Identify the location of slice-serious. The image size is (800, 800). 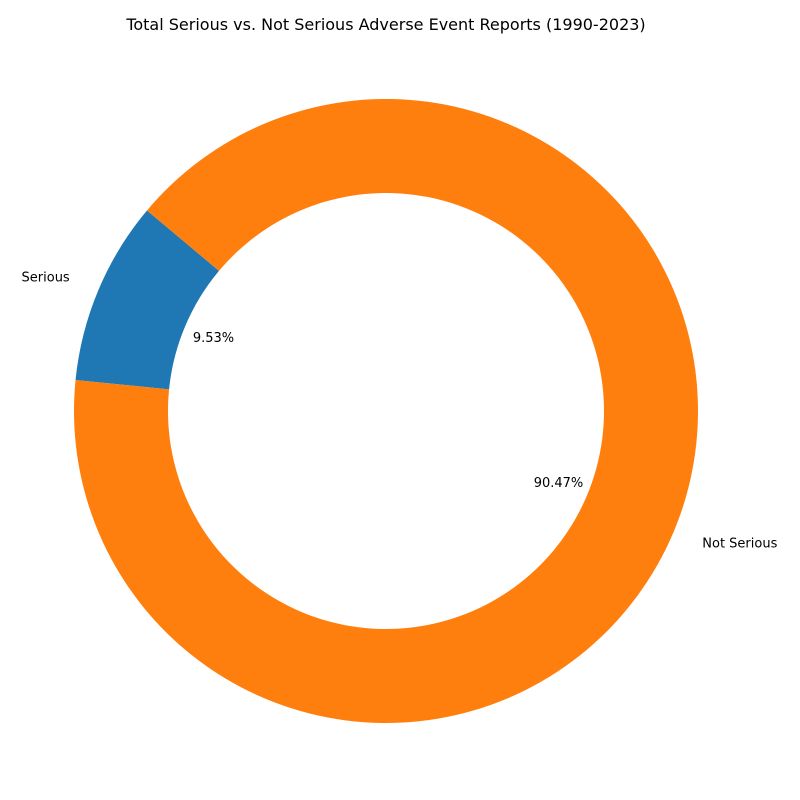
(147, 300).